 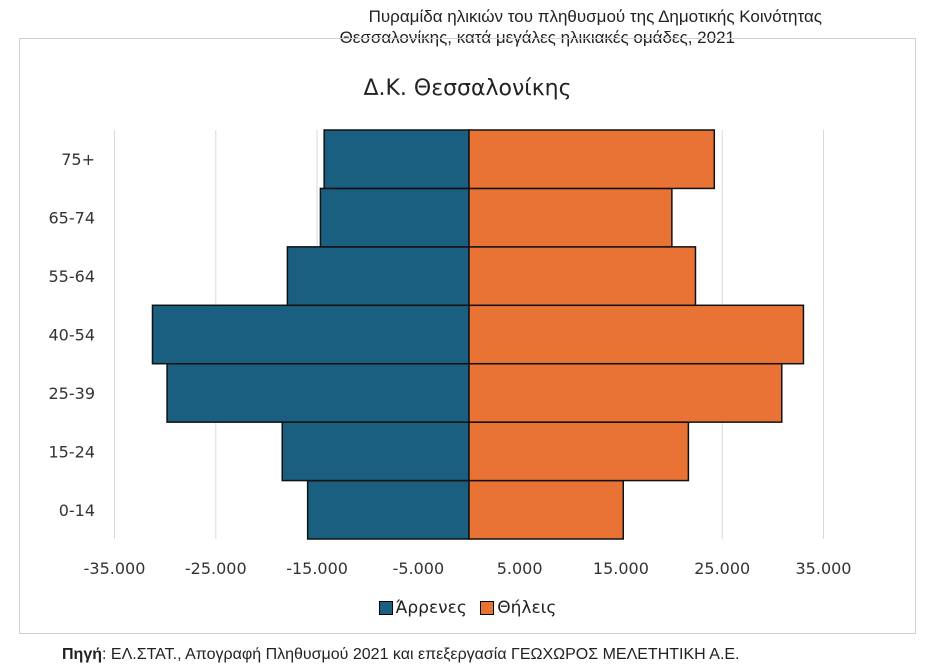 I want to click on x-tick-label: -25.000, so click(x=216, y=568).